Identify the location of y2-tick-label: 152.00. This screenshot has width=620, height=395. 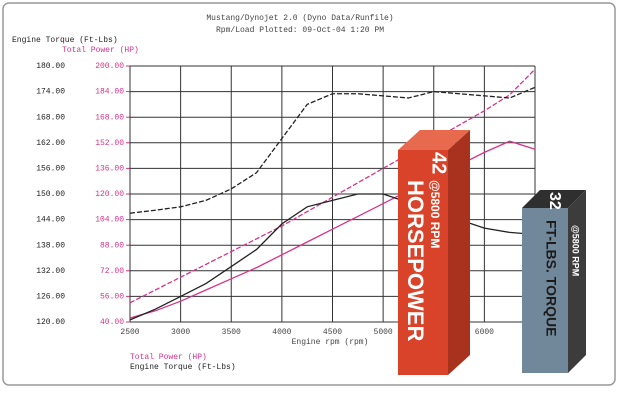
(109, 143).